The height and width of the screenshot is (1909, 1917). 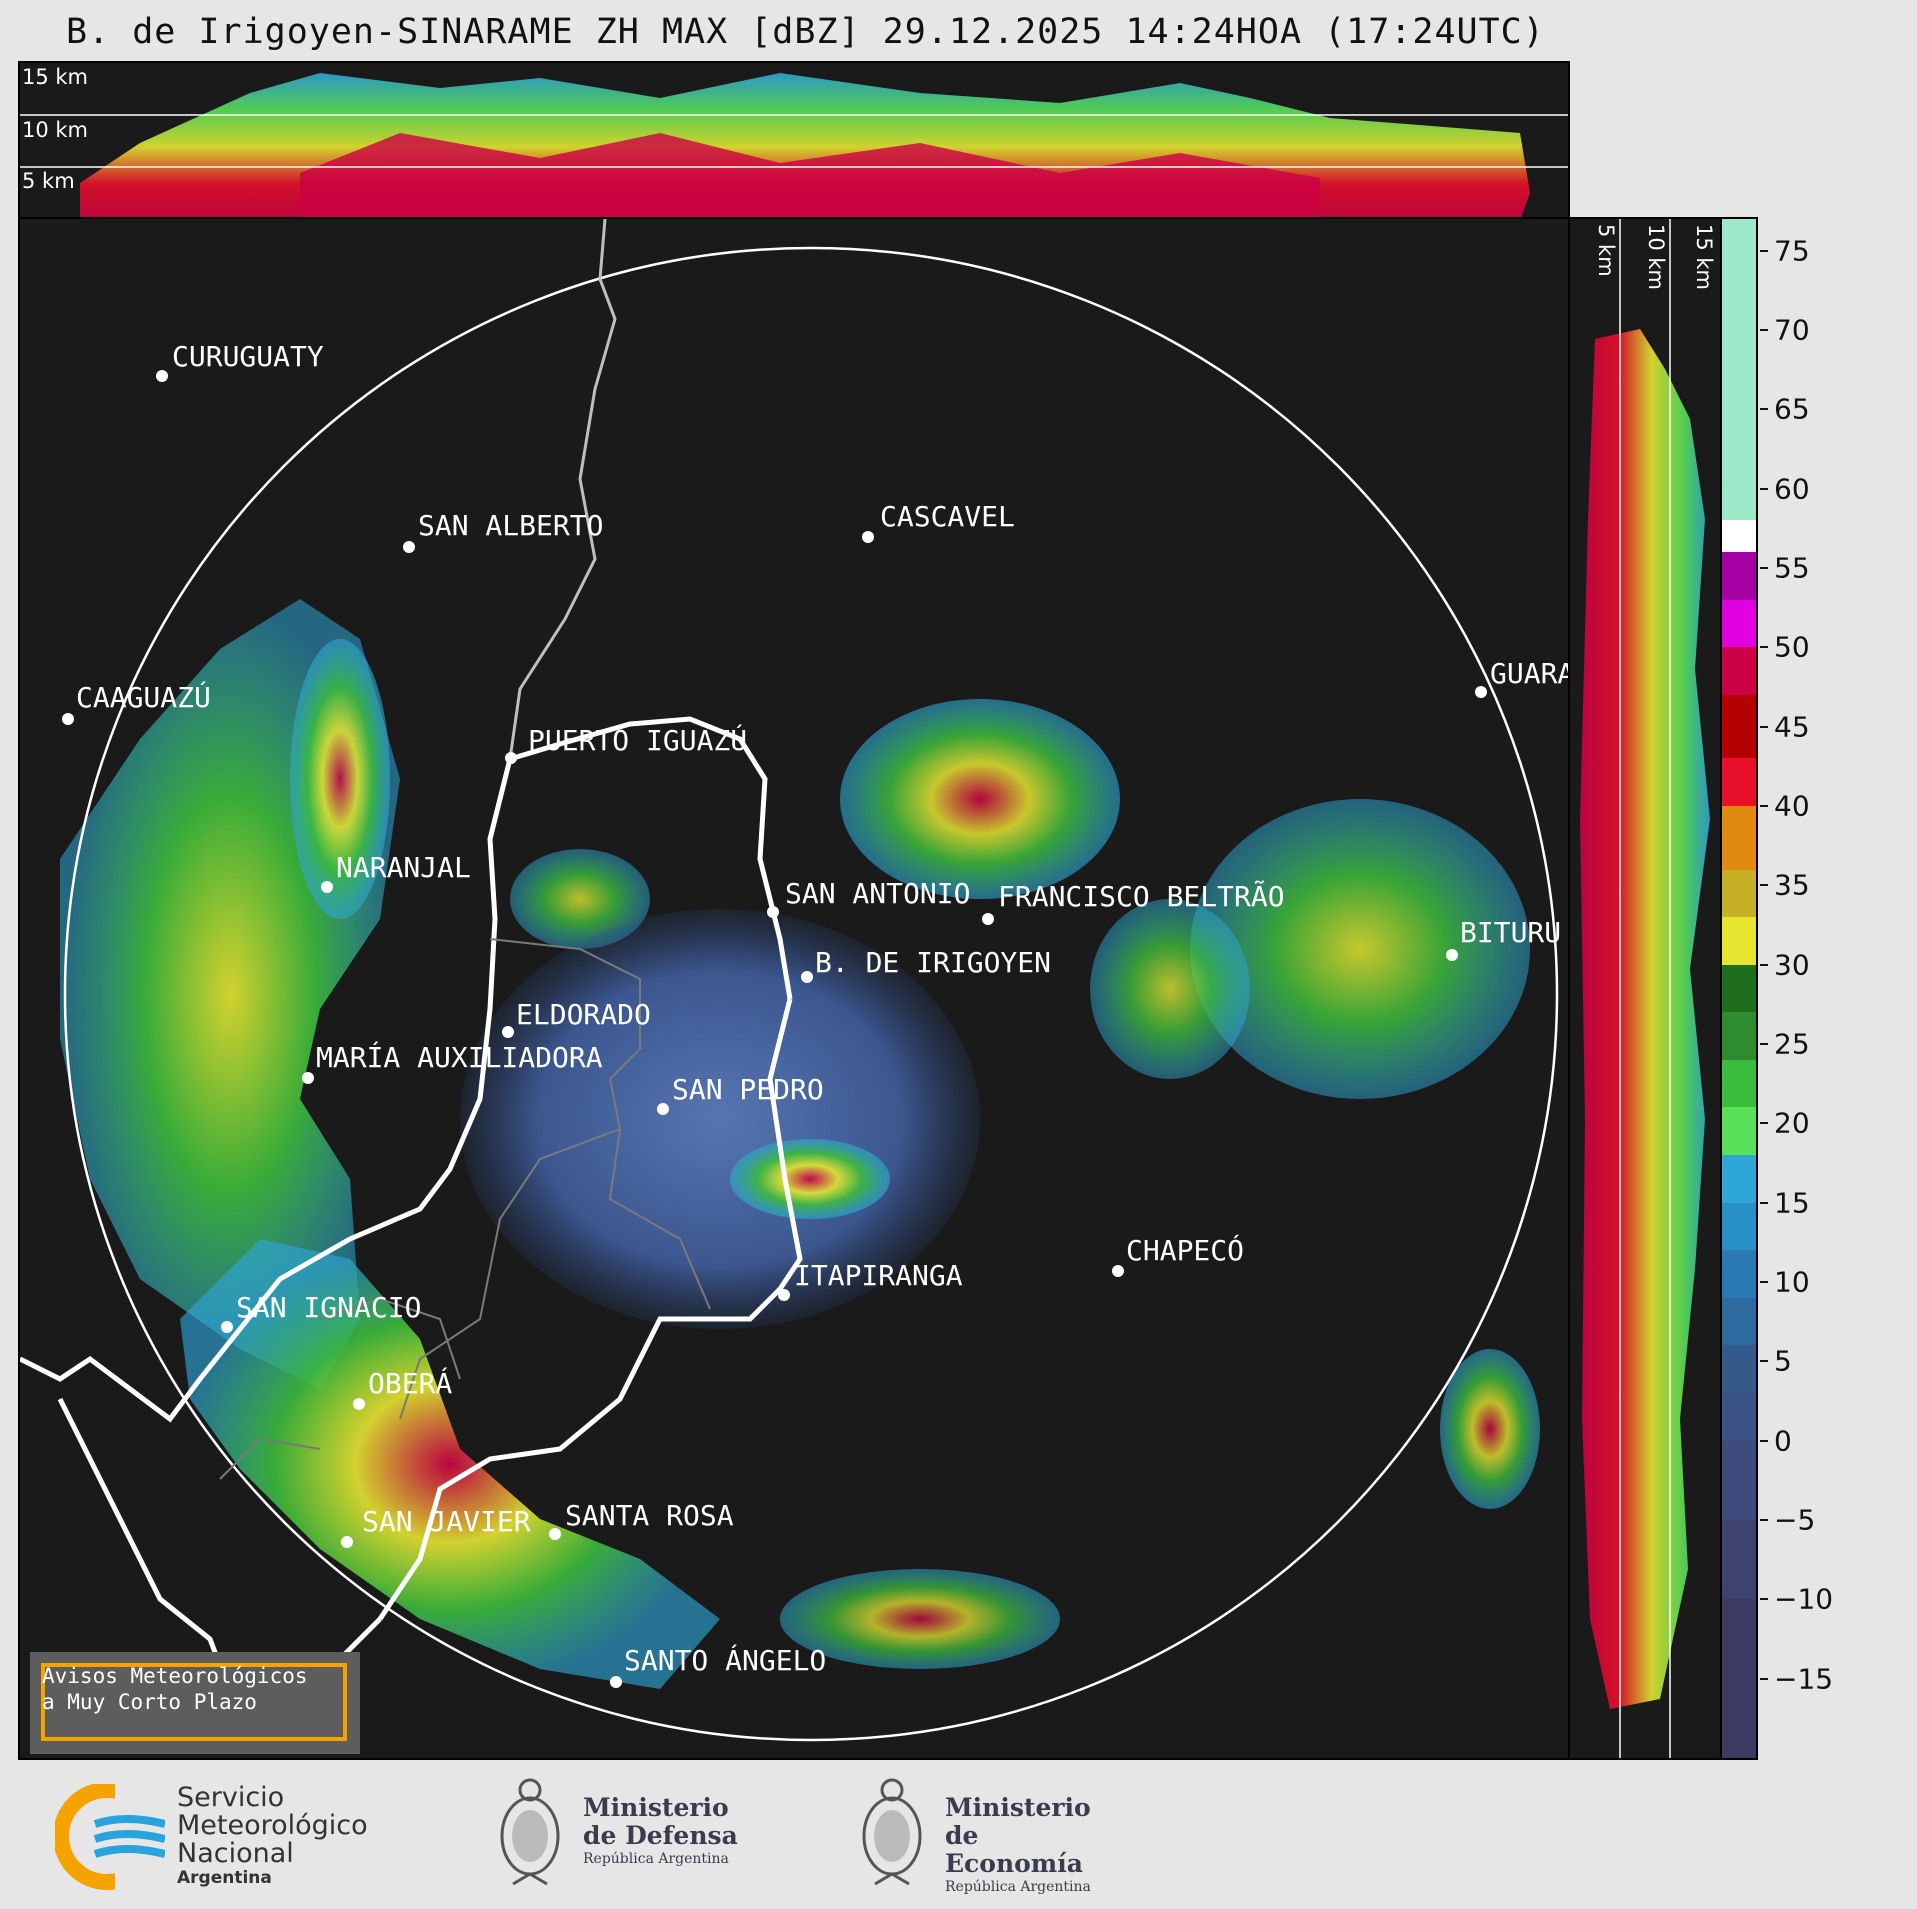 What do you see at coordinates (748, 1089) in the screenshot?
I see `city-label: SAN PEDRO` at bounding box center [748, 1089].